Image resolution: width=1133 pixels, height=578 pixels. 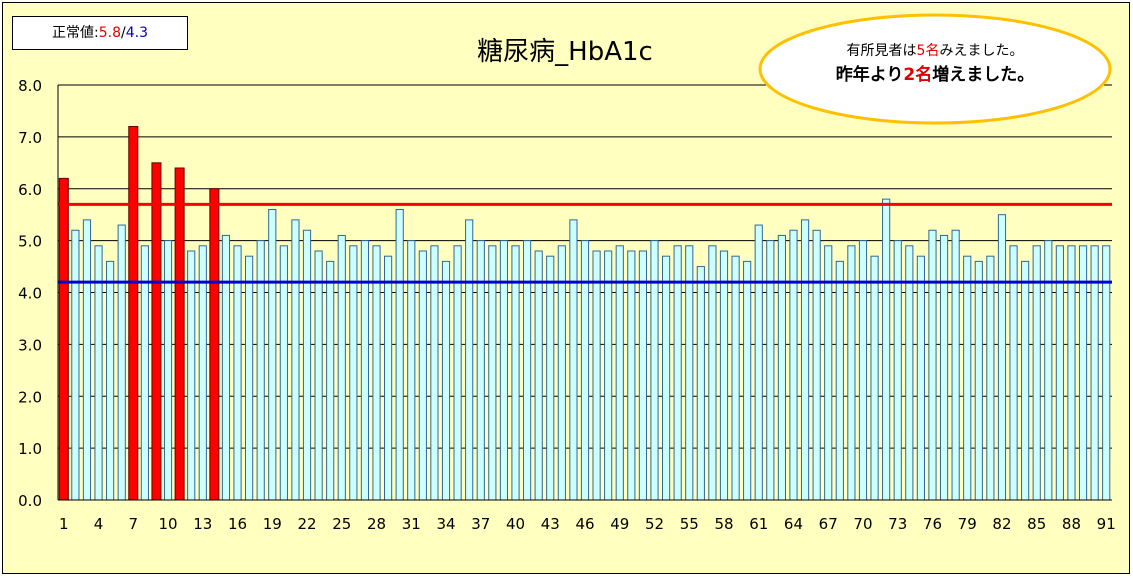 I want to click on callout-line1-c: みえました。, so click(x=981, y=51).